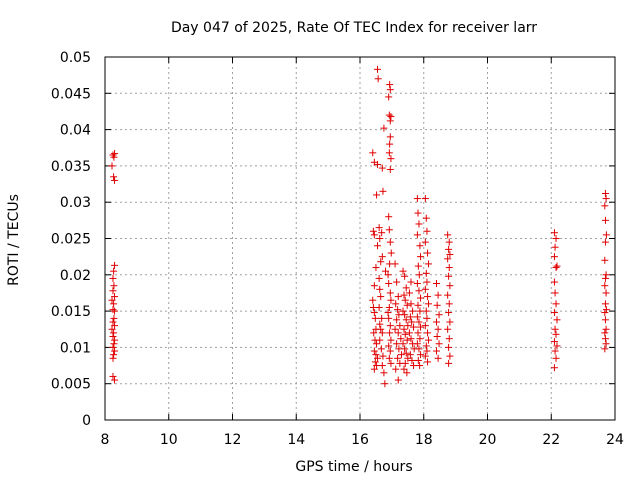  What do you see at coordinates (296, 440) in the screenshot?
I see `x-tick-label: 14` at bounding box center [296, 440].